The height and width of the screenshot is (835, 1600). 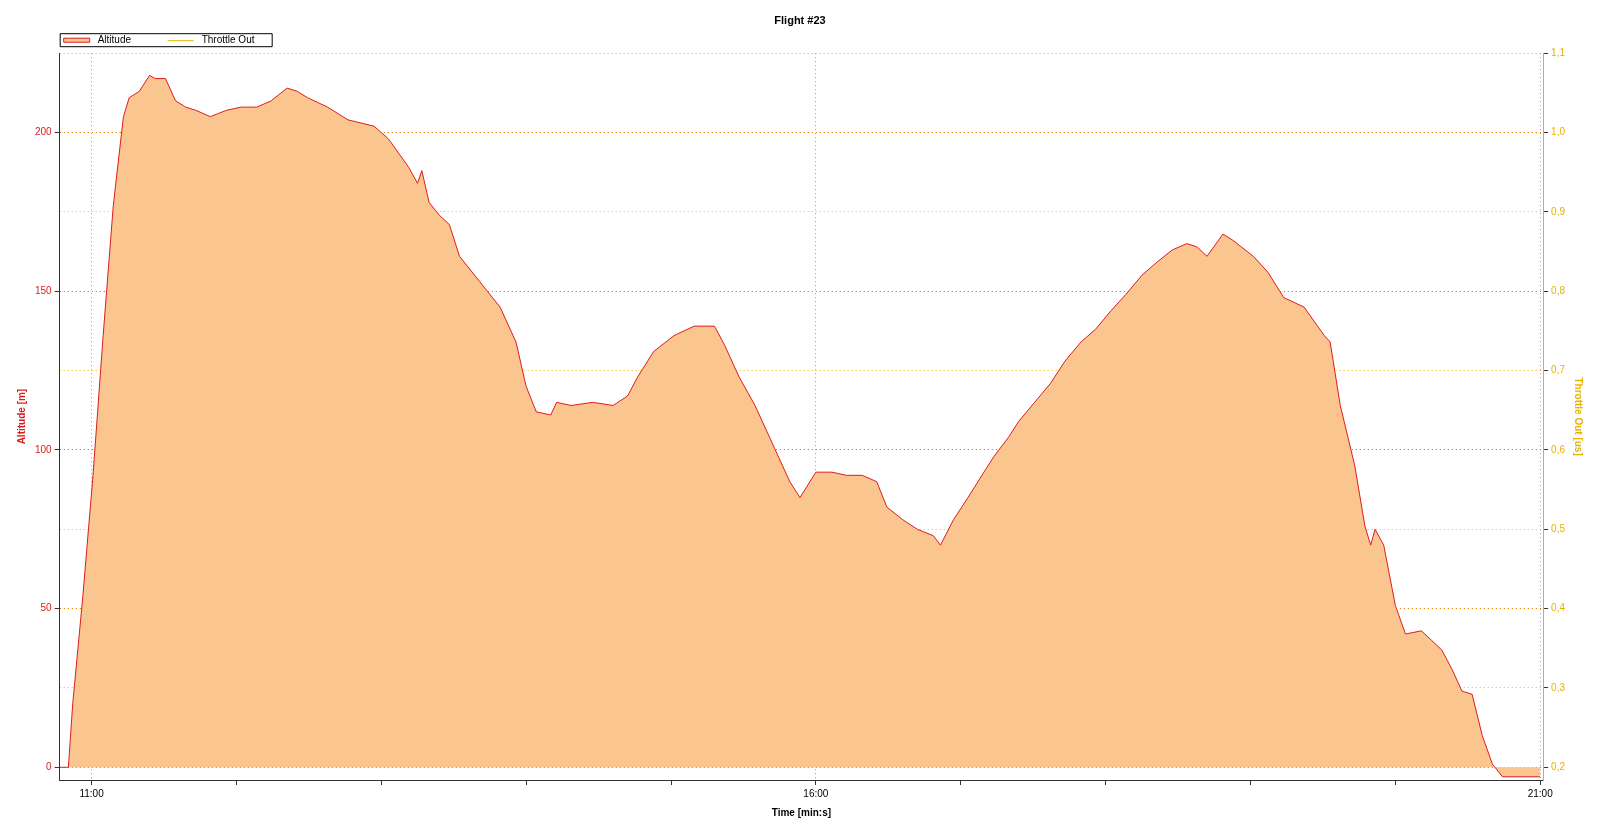 I want to click on x-tick-label: 11:00, so click(x=92, y=793).